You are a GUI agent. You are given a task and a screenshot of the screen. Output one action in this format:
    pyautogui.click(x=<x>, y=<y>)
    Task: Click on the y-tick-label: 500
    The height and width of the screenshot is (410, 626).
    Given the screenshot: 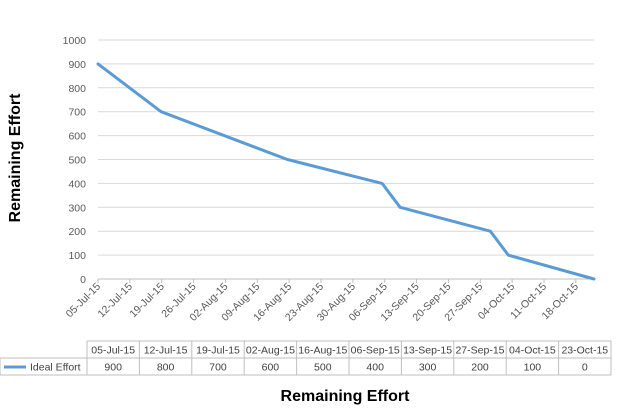 What is the action you would take?
    pyautogui.click(x=77, y=161)
    